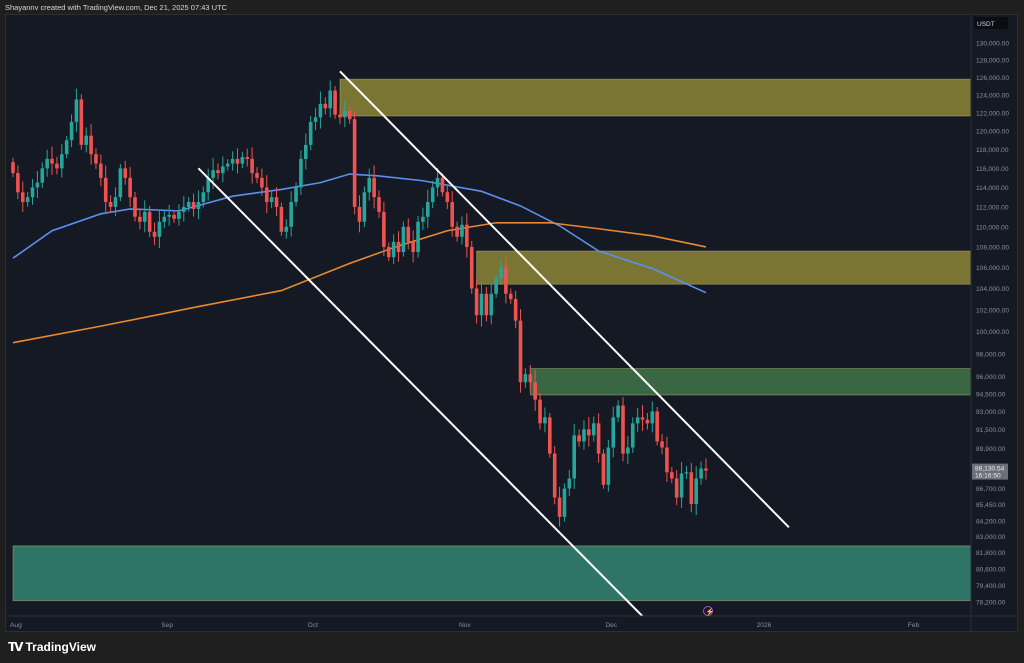 This screenshot has width=1024, height=663. Describe the element at coordinates (992, 132) in the screenshot. I see `y-tick-label: 120,000.00` at that location.